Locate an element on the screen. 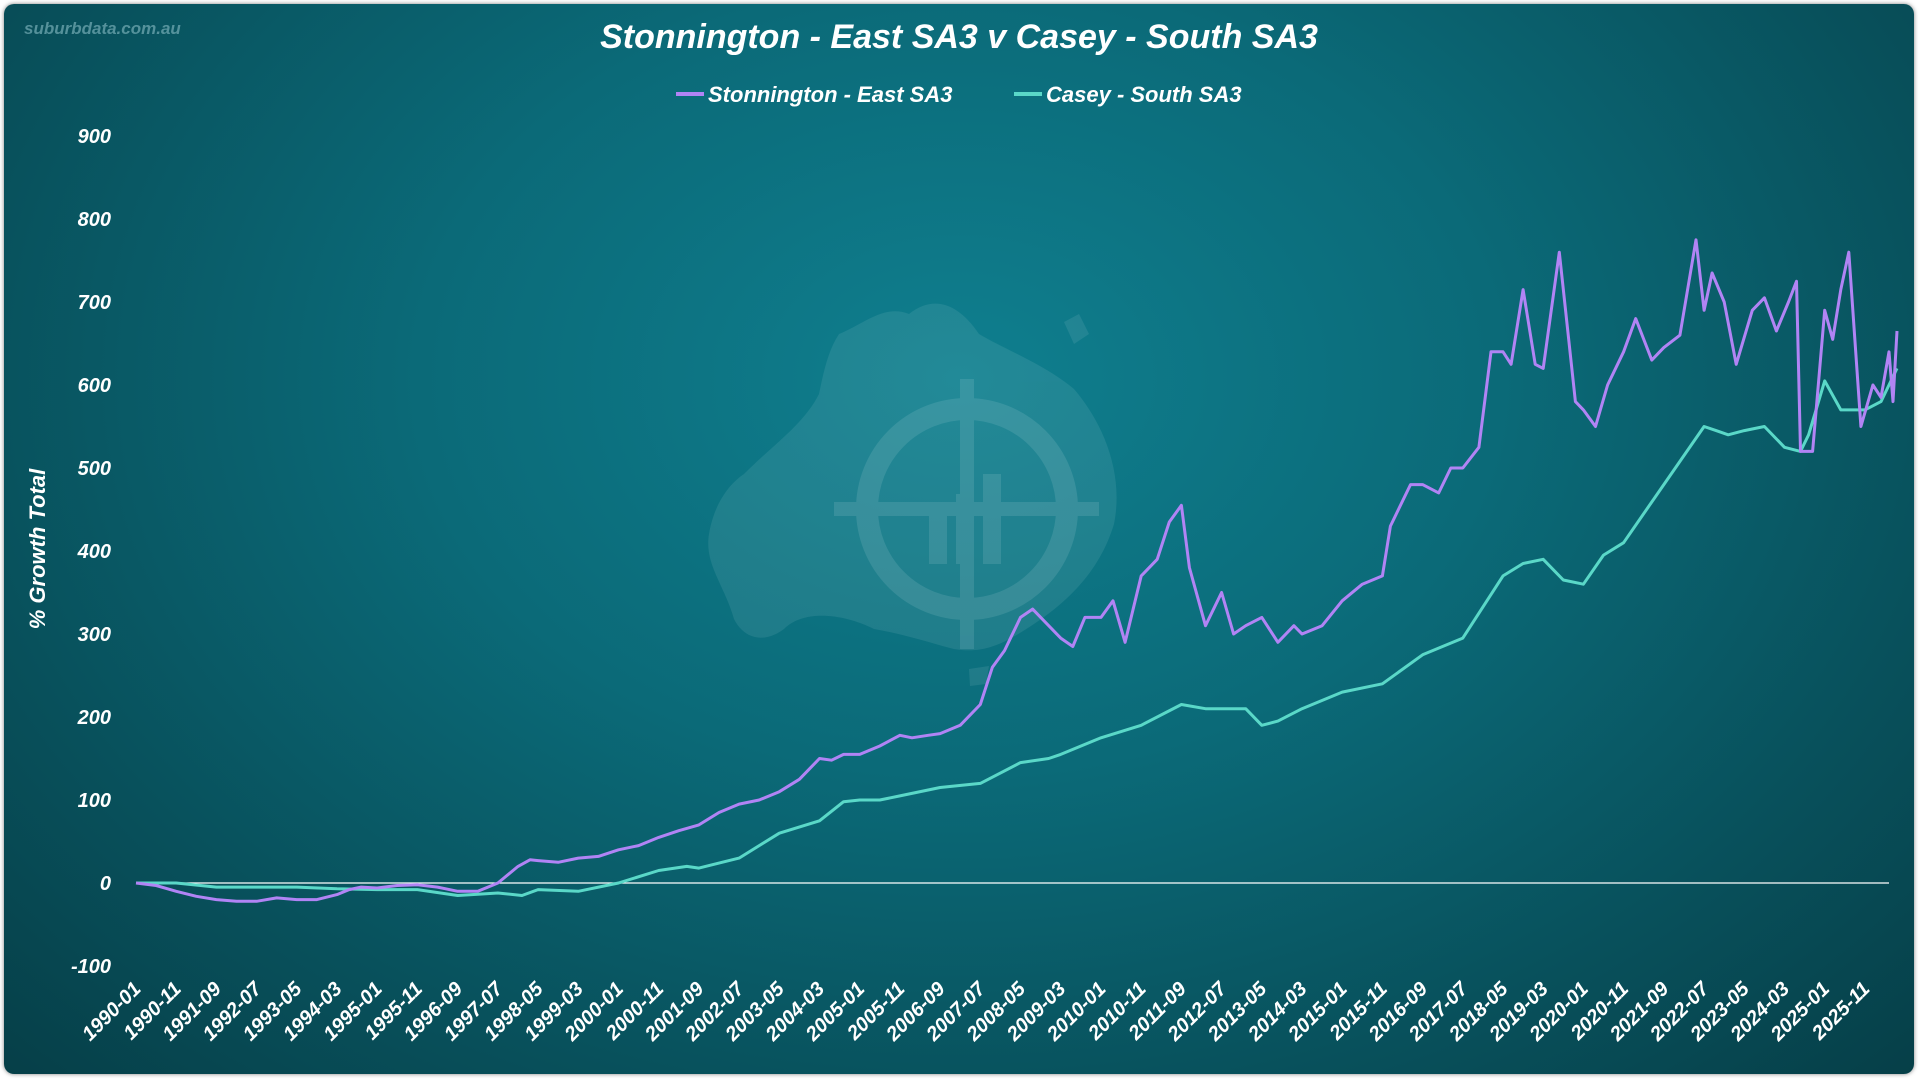 The image size is (1920, 1080). y-tick-label: 400 is located at coordinates (94, 552).